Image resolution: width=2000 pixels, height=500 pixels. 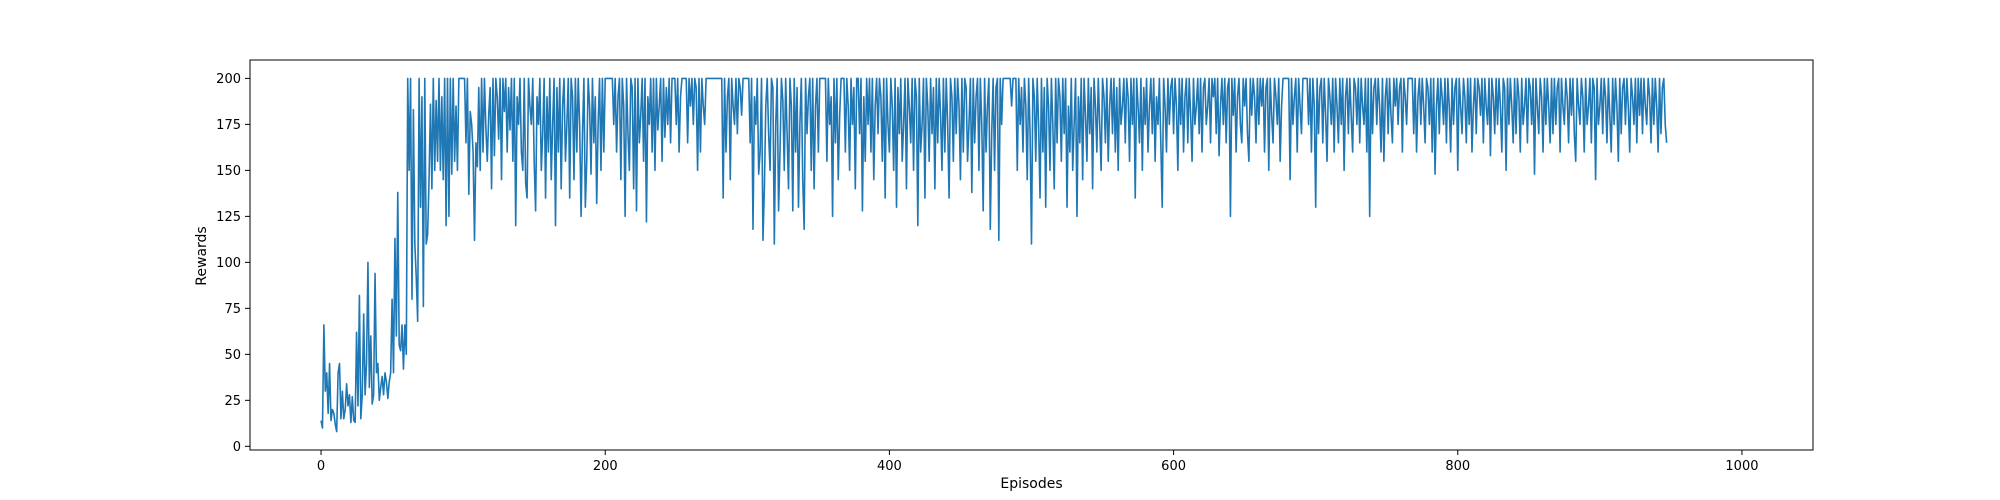 I want to click on x-tick-label: 200, so click(x=605, y=466).